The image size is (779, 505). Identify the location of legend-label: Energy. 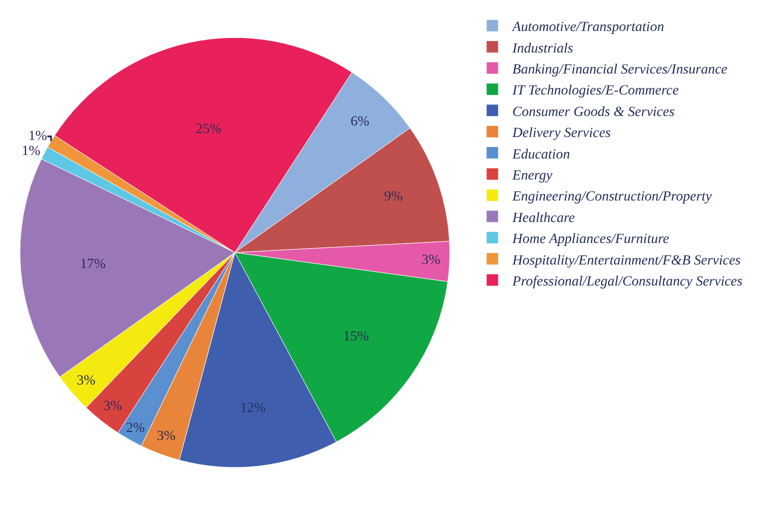
(532, 176).